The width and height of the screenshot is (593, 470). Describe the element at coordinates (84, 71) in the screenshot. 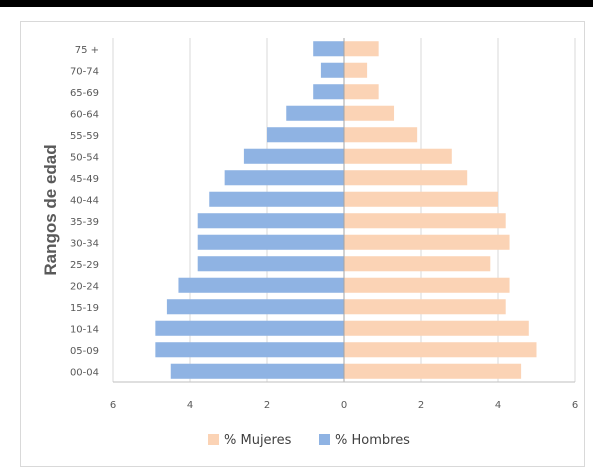

I see `y-tick-label: 70-74` at that location.